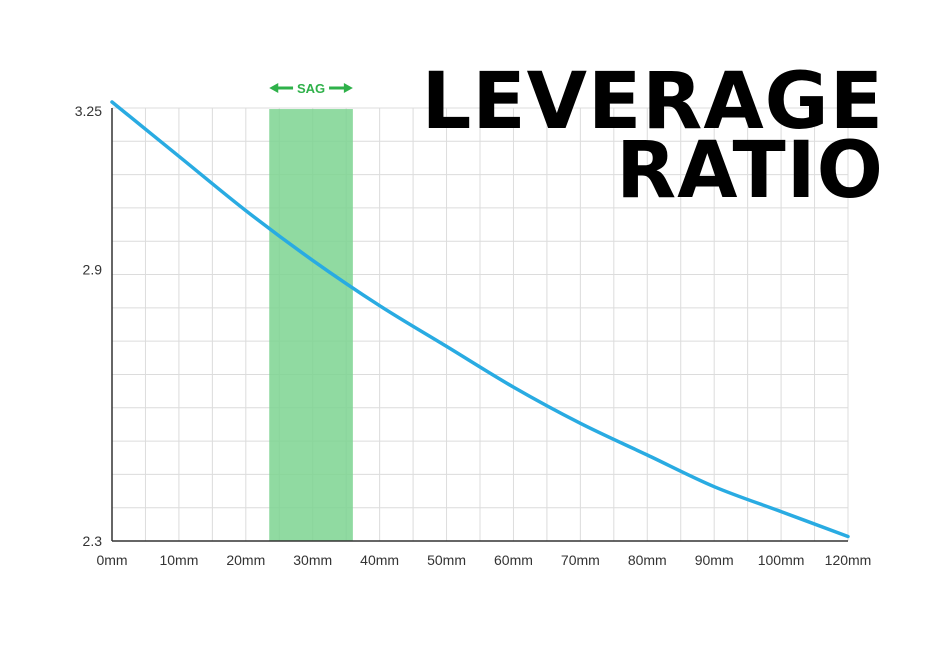 The width and height of the screenshot is (940, 645). What do you see at coordinates (311, 325) in the screenshot?
I see `sag-band-rect` at bounding box center [311, 325].